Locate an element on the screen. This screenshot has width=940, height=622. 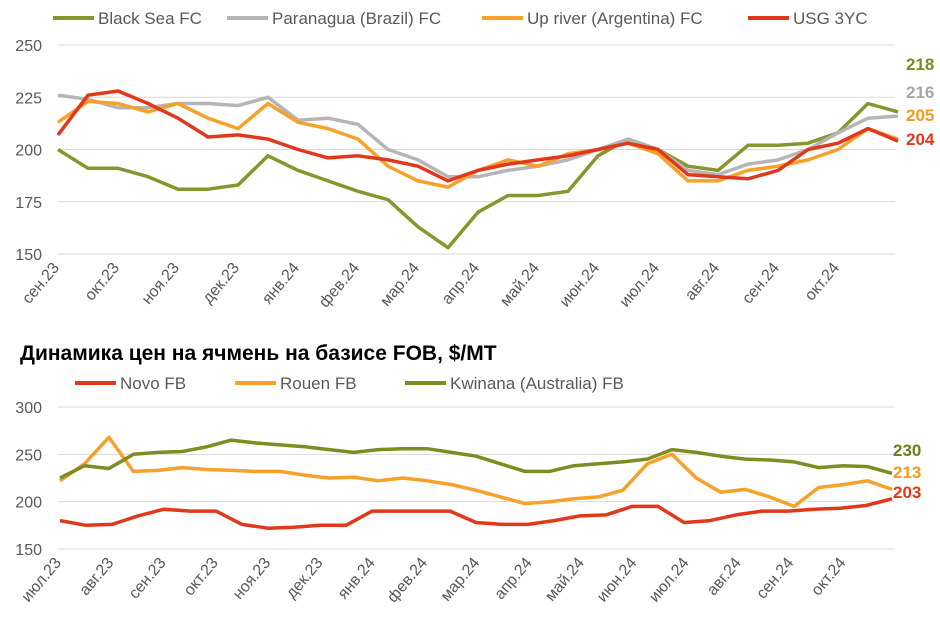
legend-label: Paranagua (Brazil) FC is located at coordinates (356, 18).